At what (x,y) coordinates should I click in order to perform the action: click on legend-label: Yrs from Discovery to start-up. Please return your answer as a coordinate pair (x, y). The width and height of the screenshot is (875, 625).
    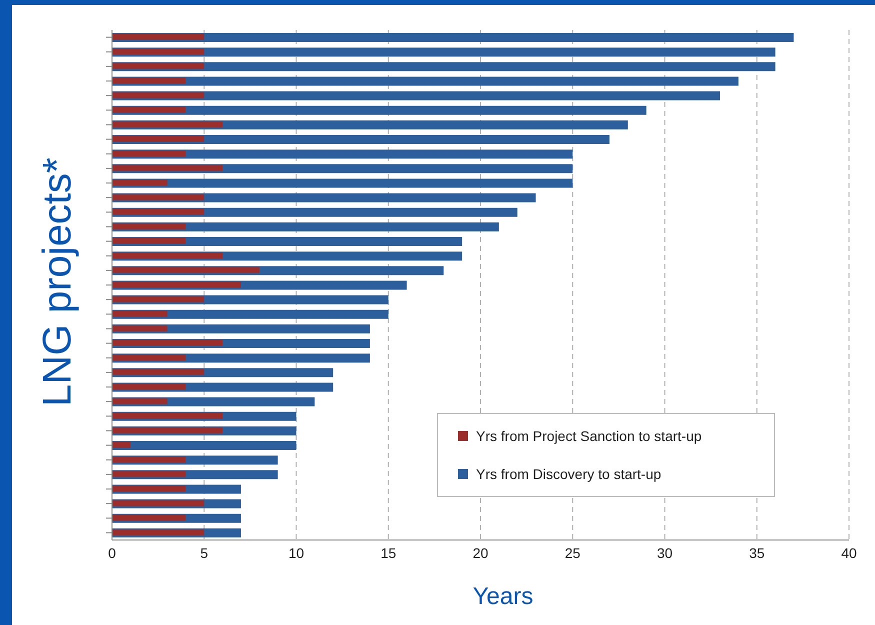
    Looking at the image, I should click on (569, 474).